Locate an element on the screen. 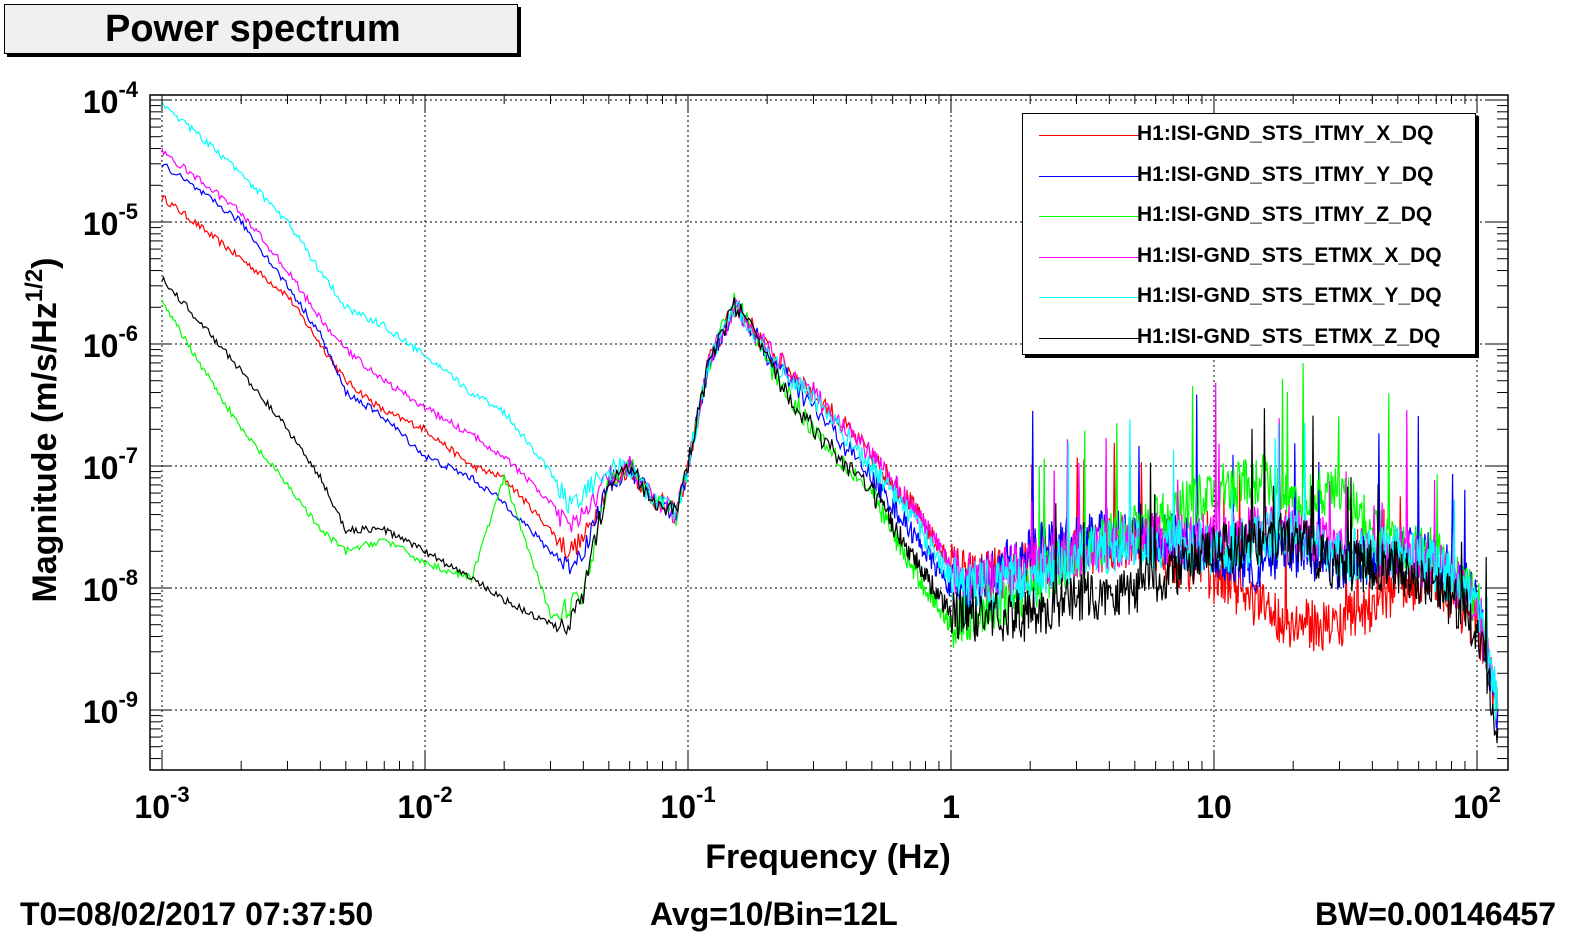 This screenshot has height=950, width=1586. chart-title: Power spectrum is located at coordinates (253, 28).